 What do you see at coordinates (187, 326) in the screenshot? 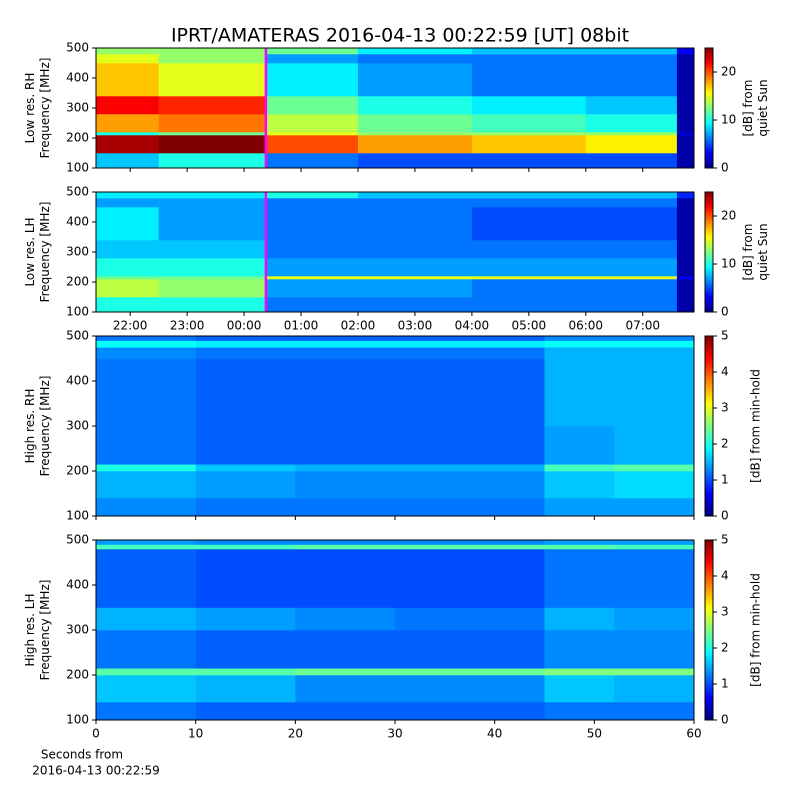
I see `x-tick-label: 23:00` at bounding box center [187, 326].